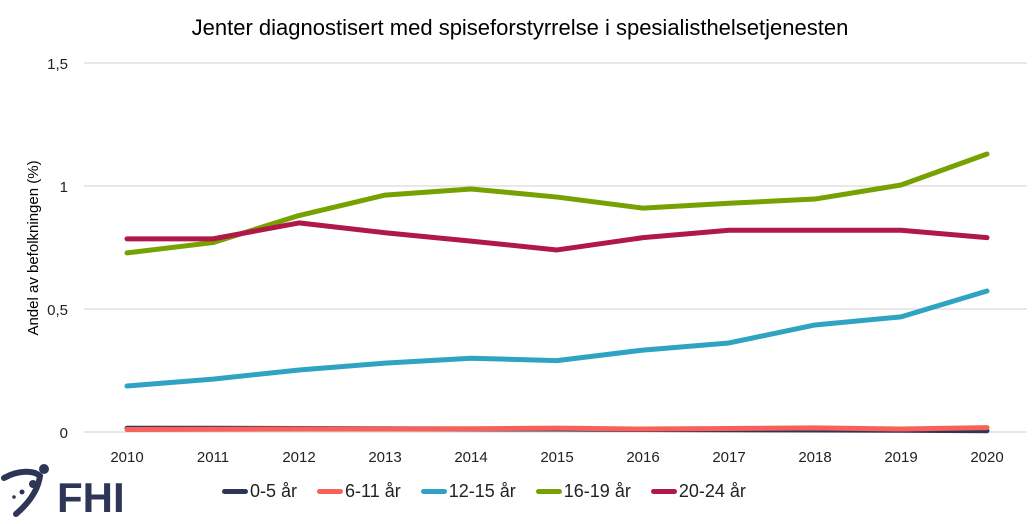 This screenshot has width=1032, height=524. I want to click on series-line-6-11-ar, so click(557, 429).